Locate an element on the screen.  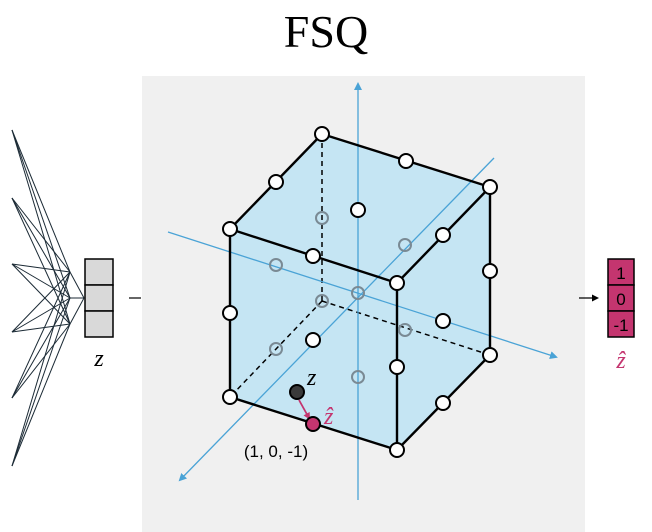
quantization-arrow is located at coordinates (304, 409).